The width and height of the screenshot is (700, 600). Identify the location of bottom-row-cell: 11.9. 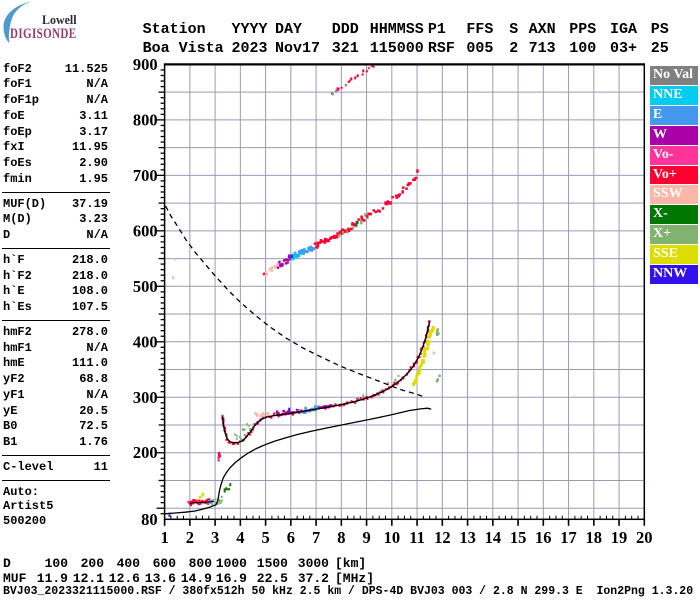
(52, 578).